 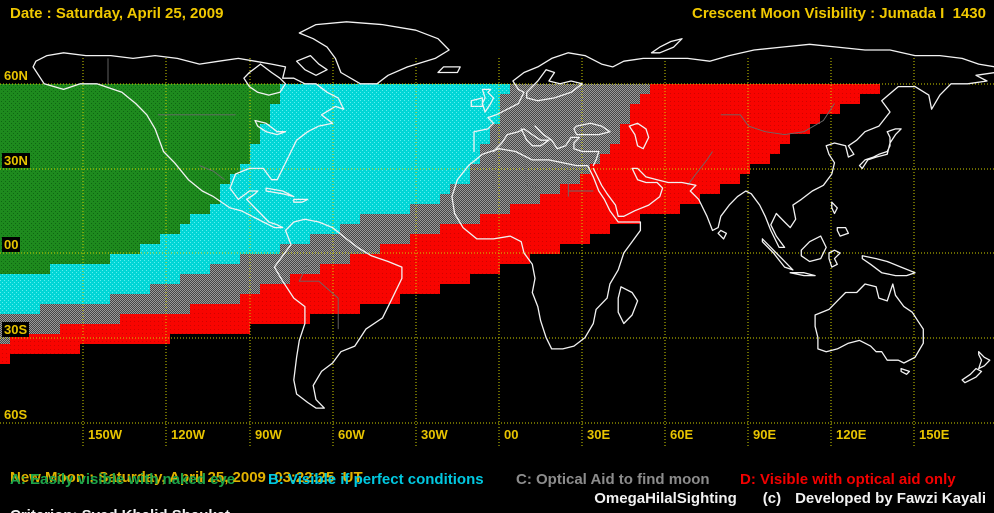 What do you see at coordinates (105, 434) in the screenshot?
I see `lon-label-150W: 150W` at bounding box center [105, 434].